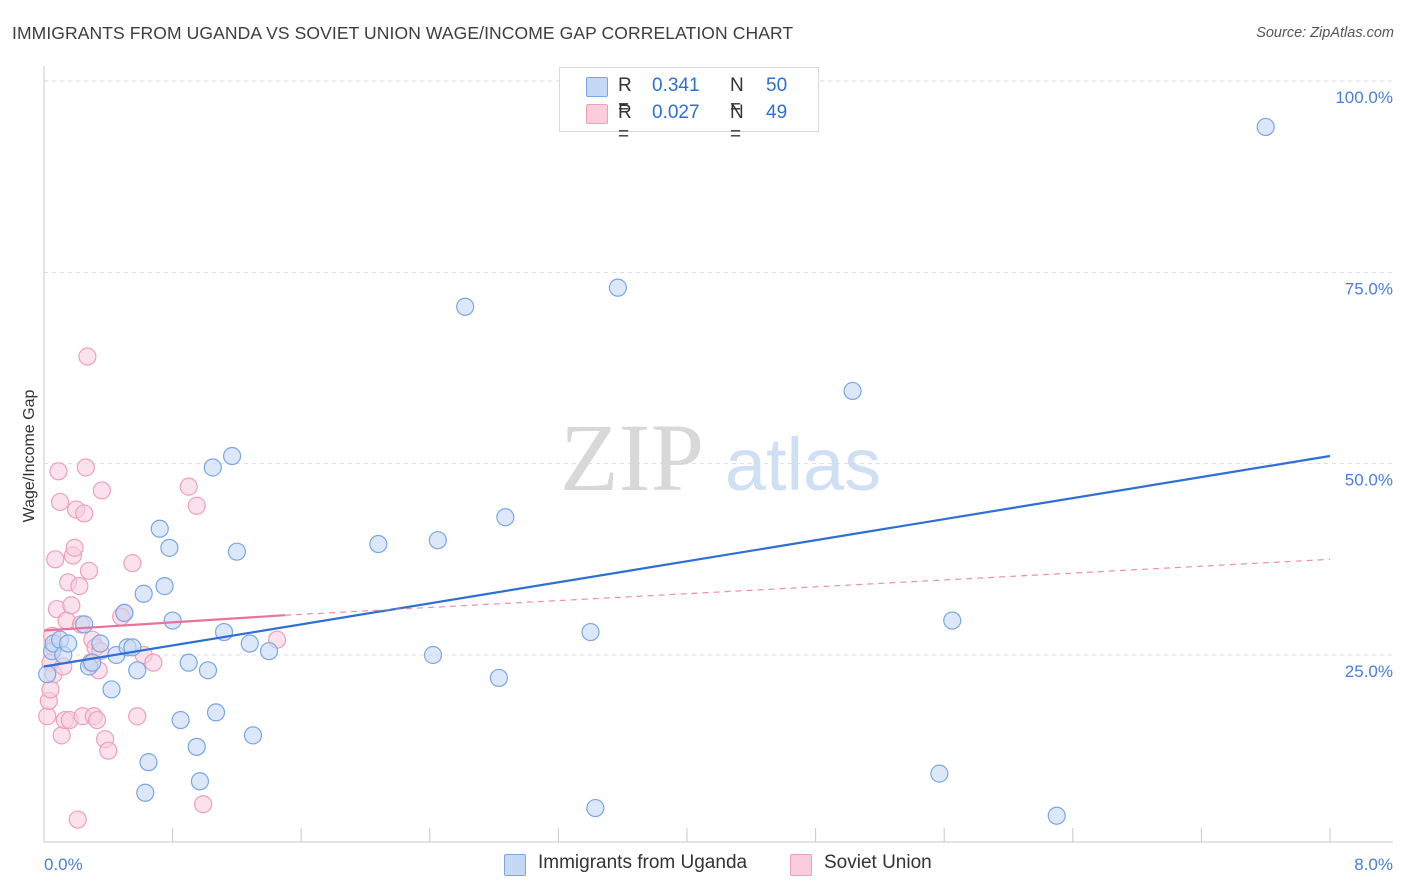 Image resolution: width=1406 pixels, height=892 pixels. Describe the element at coordinates (808, 587) in the screenshot. I see `trend-line-soviet-dashed` at that location.